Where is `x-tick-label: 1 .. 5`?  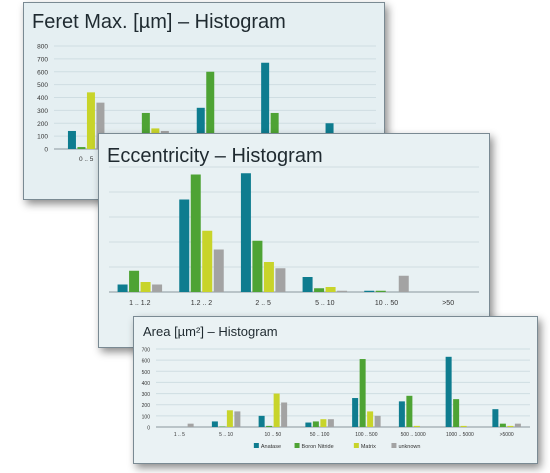 x-tick-label: 1 .. 5 is located at coordinates (179, 435).